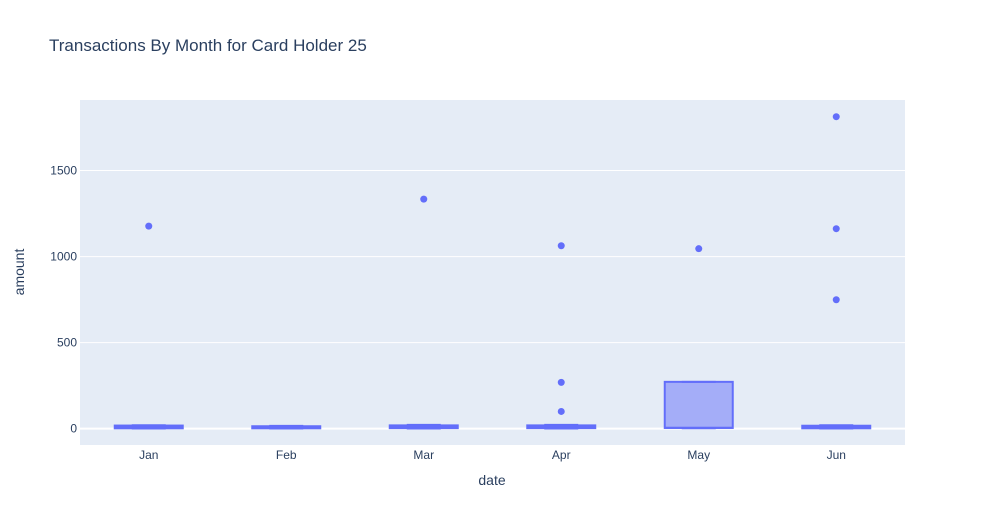  Describe the element at coordinates (67, 343) in the screenshot. I see `y-tick-label: 500` at that location.